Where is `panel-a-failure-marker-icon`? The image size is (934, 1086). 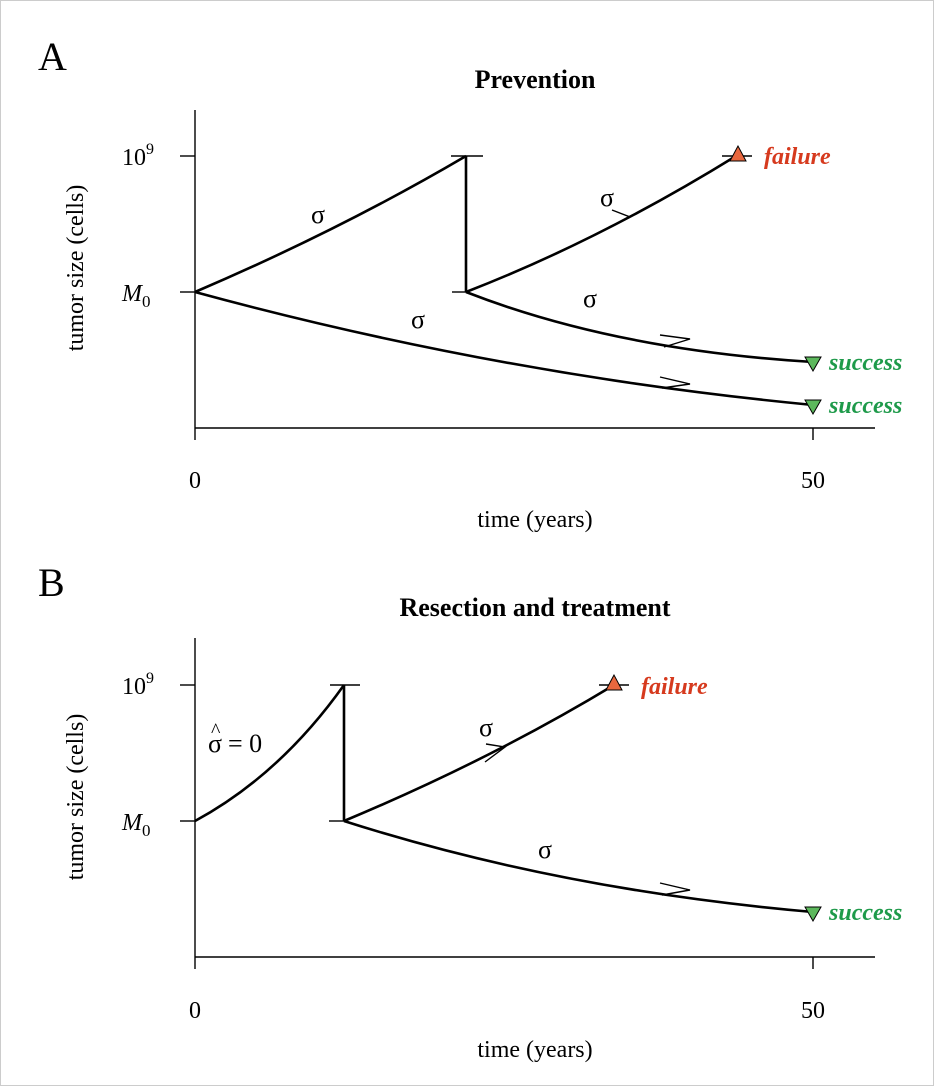 panel-a-failure-marker-icon is located at coordinates (738, 153).